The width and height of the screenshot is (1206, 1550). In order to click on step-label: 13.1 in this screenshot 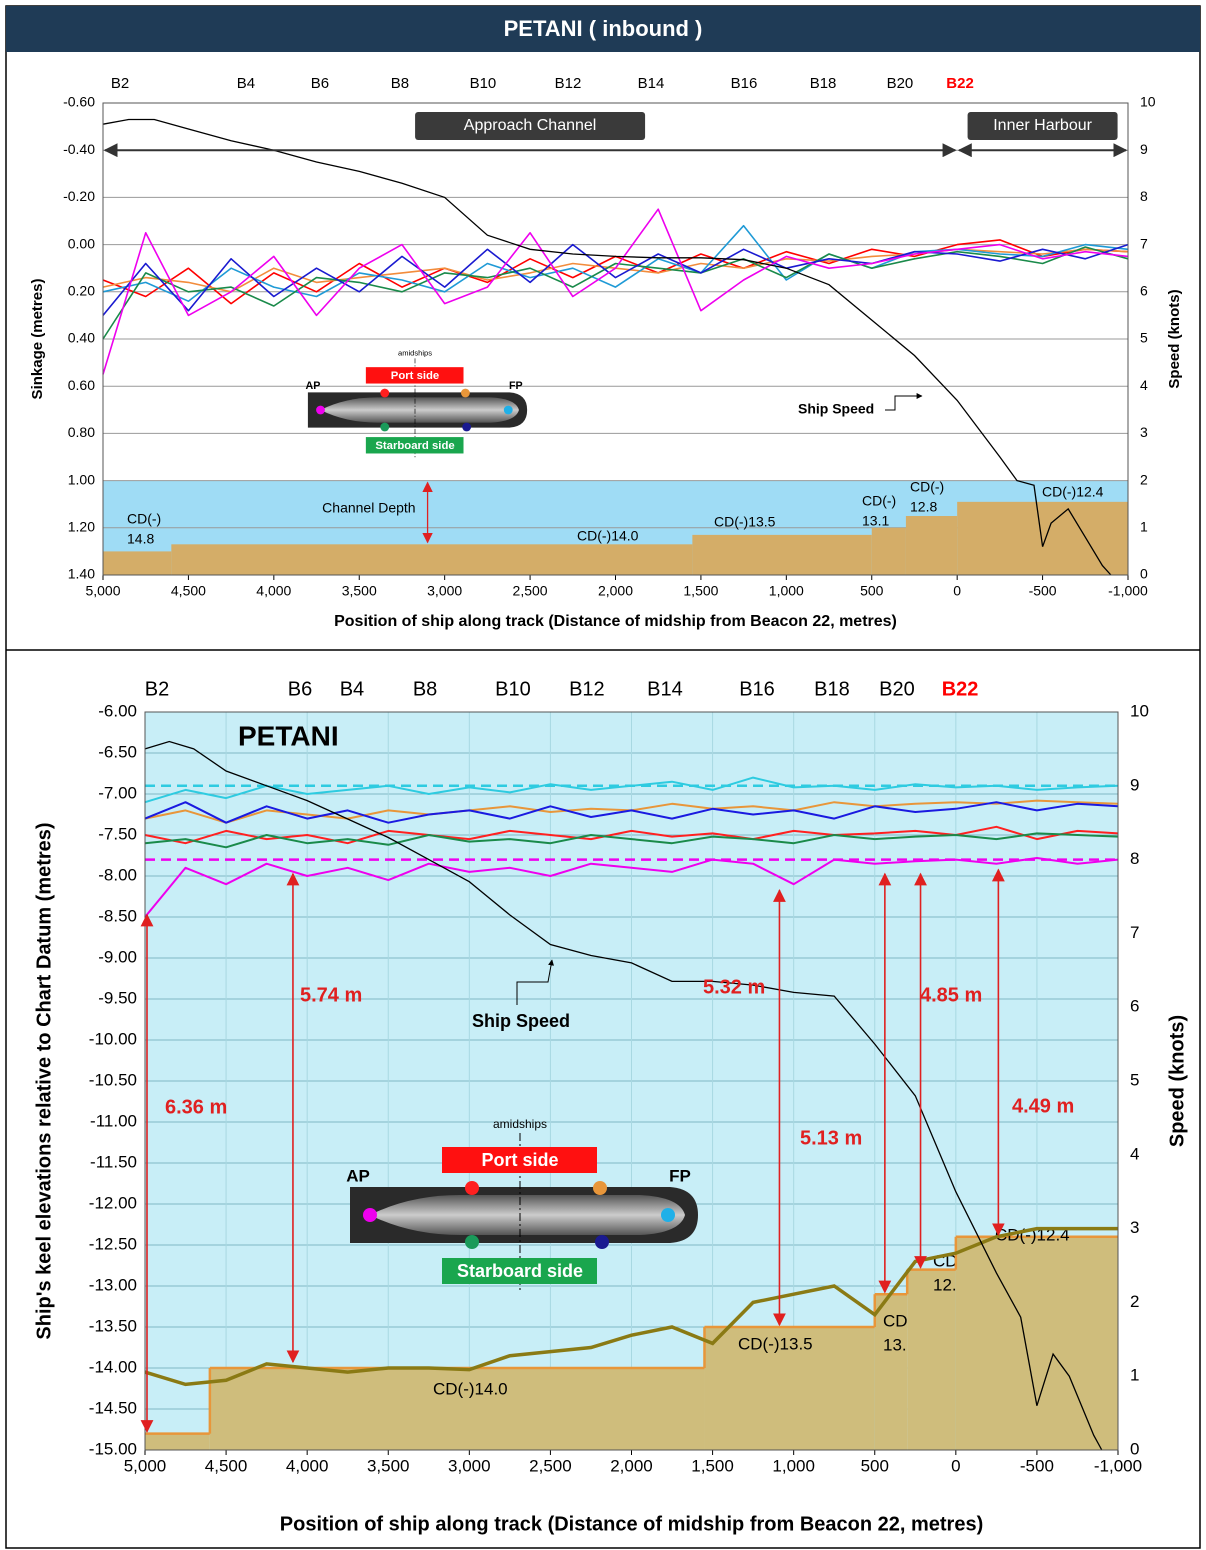, I will do `click(875, 521)`.